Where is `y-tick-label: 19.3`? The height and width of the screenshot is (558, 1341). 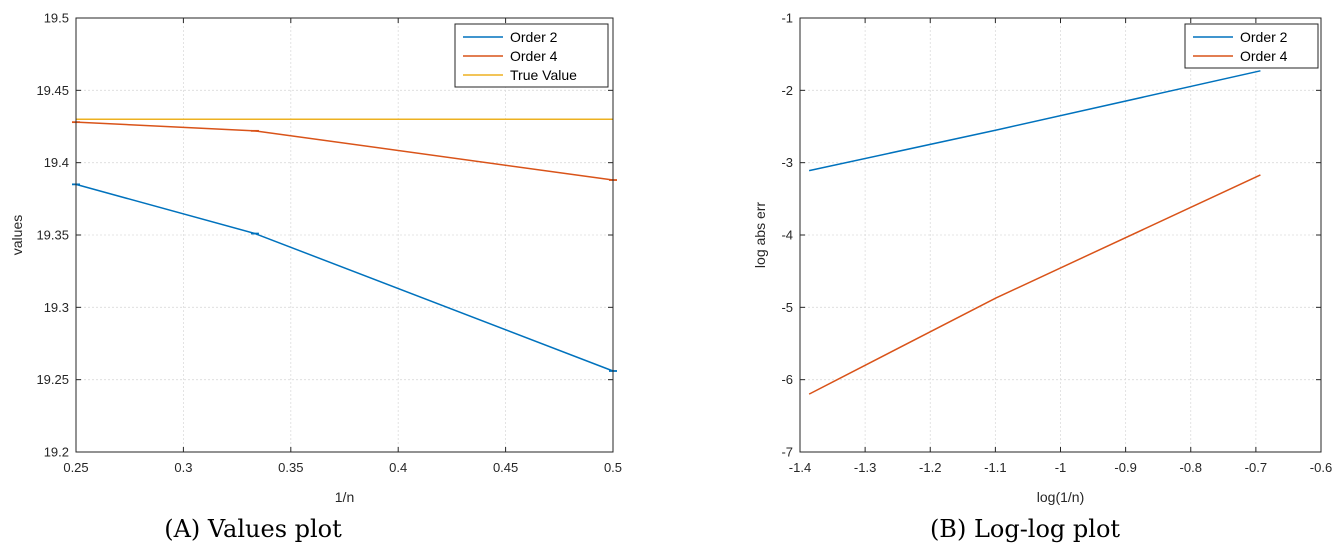 y-tick-label: 19.3 is located at coordinates (56, 307).